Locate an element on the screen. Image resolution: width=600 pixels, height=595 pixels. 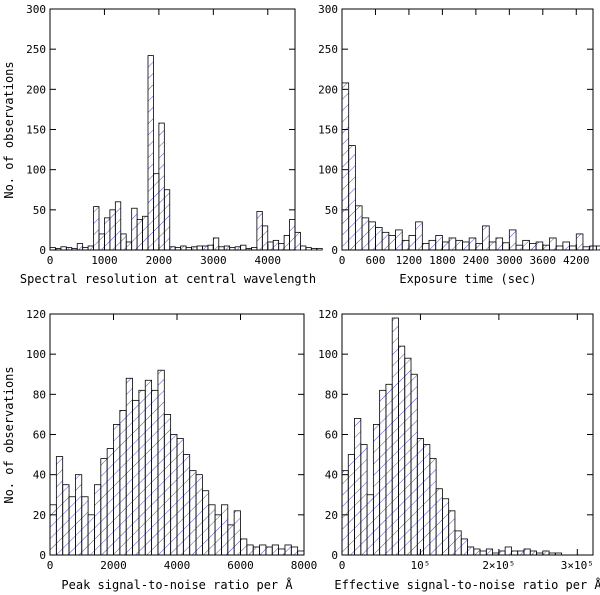
x-tick-label: 2×10⁵ is located at coordinates (498, 565).